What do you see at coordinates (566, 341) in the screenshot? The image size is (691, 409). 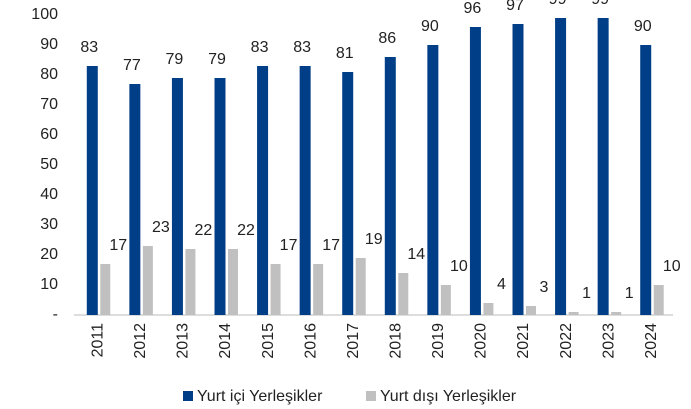 I see `x-tick-label: 2022` at bounding box center [566, 341].